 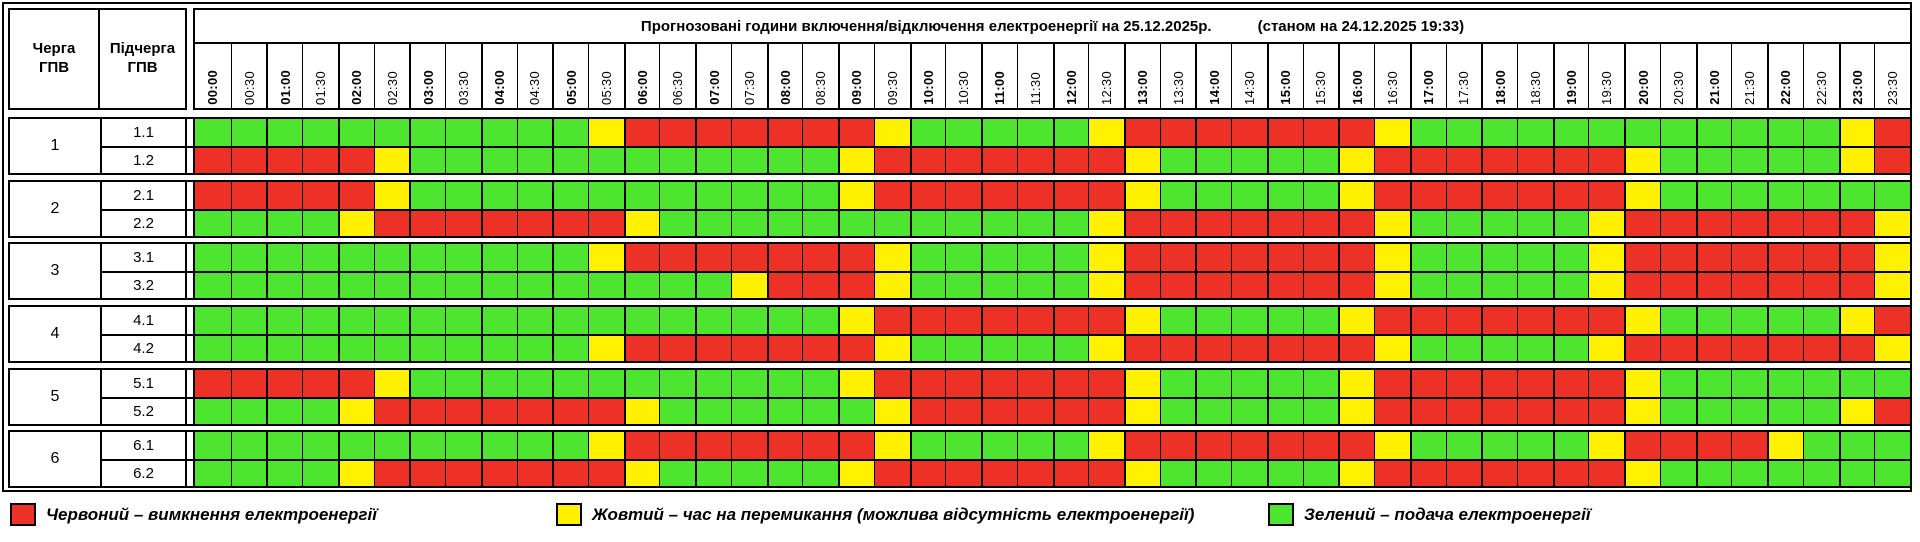 What do you see at coordinates (892, 87) in the screenshot?
I see `time-slot-label: 09:30` at bounding box center [892, 87].